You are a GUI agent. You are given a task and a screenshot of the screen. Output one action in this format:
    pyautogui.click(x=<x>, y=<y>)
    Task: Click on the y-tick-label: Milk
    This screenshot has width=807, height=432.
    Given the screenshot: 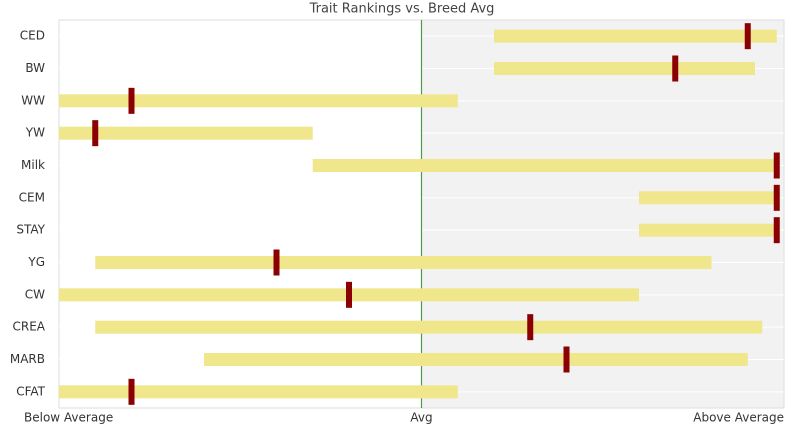 What is the action you would take?
    pyautogui.click(x=33, y=165)
    